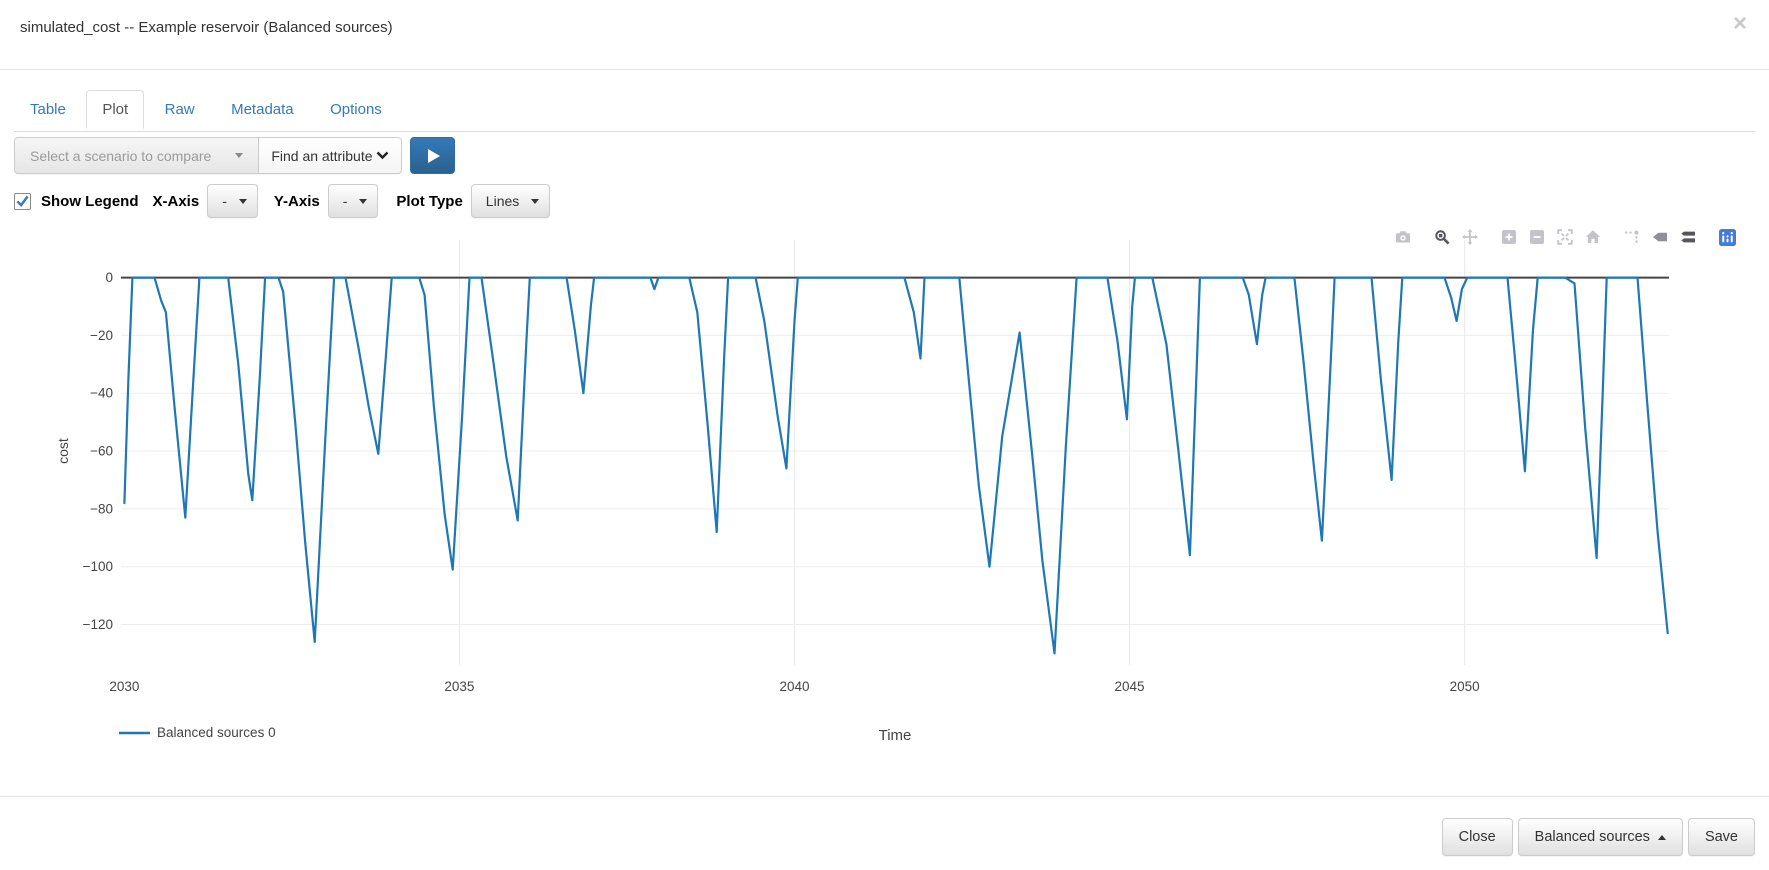 The image size is (1769, 870). I want to click on zoom-in-icon, so click(1509, 237).